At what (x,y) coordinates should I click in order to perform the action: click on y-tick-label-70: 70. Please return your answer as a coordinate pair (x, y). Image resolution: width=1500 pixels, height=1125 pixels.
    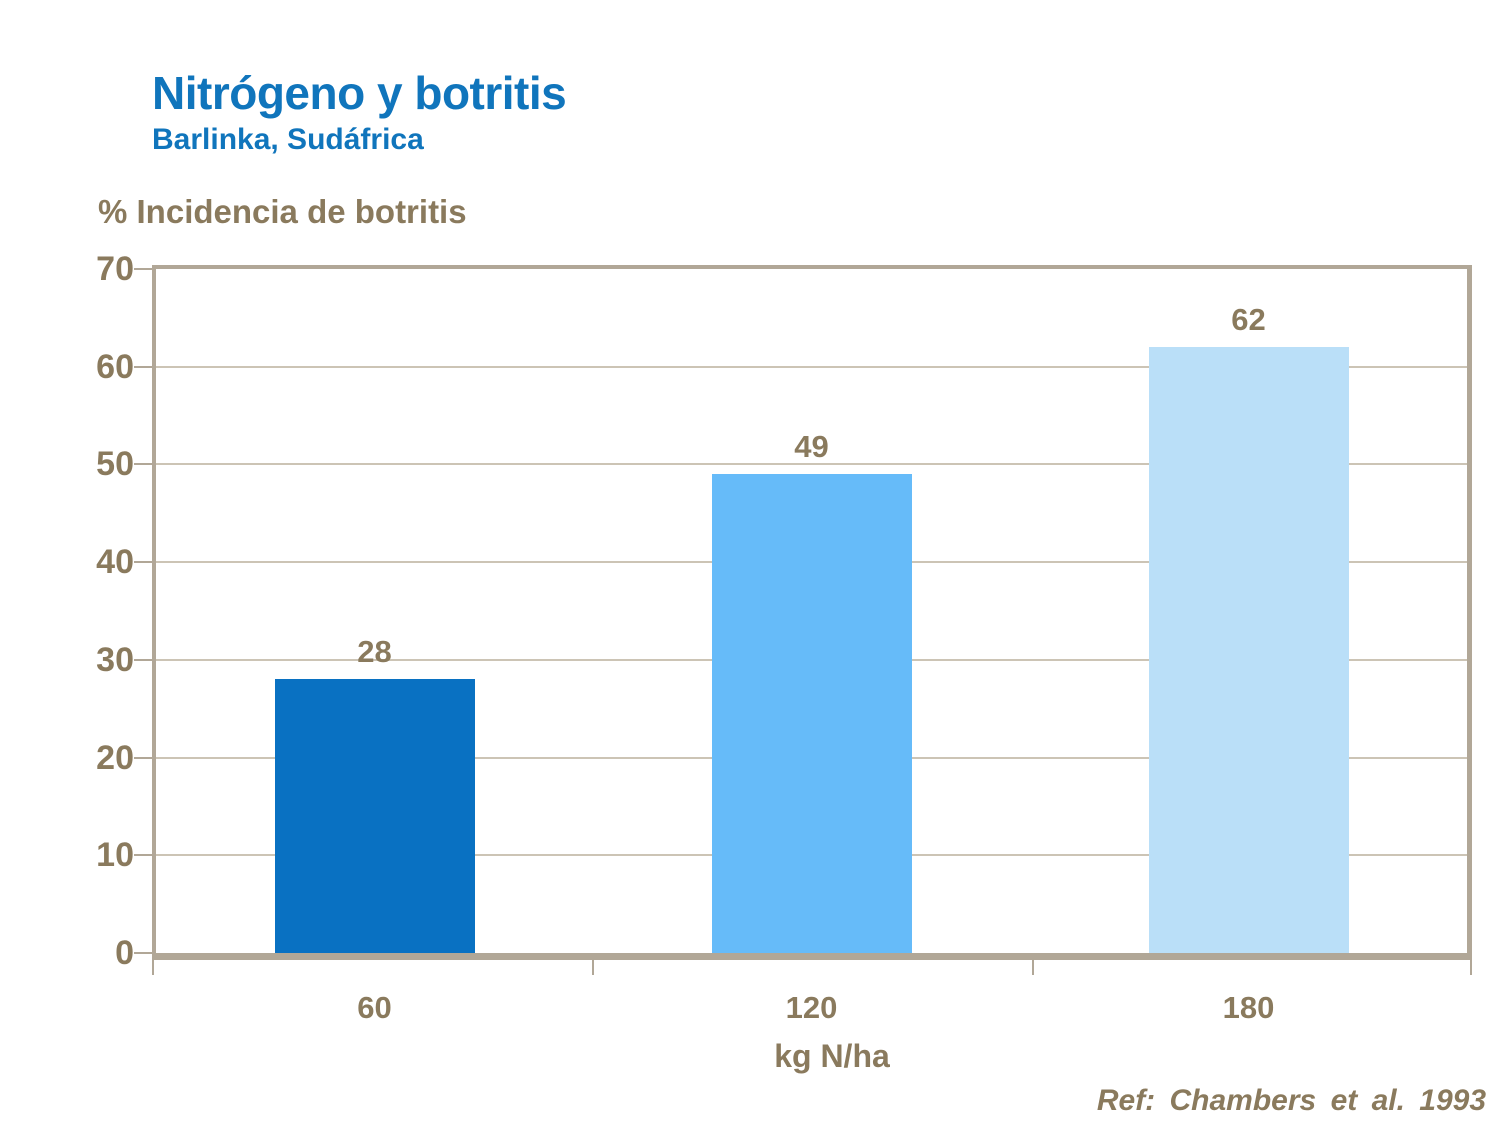
    Looking at the image, I should click on (115, 269).